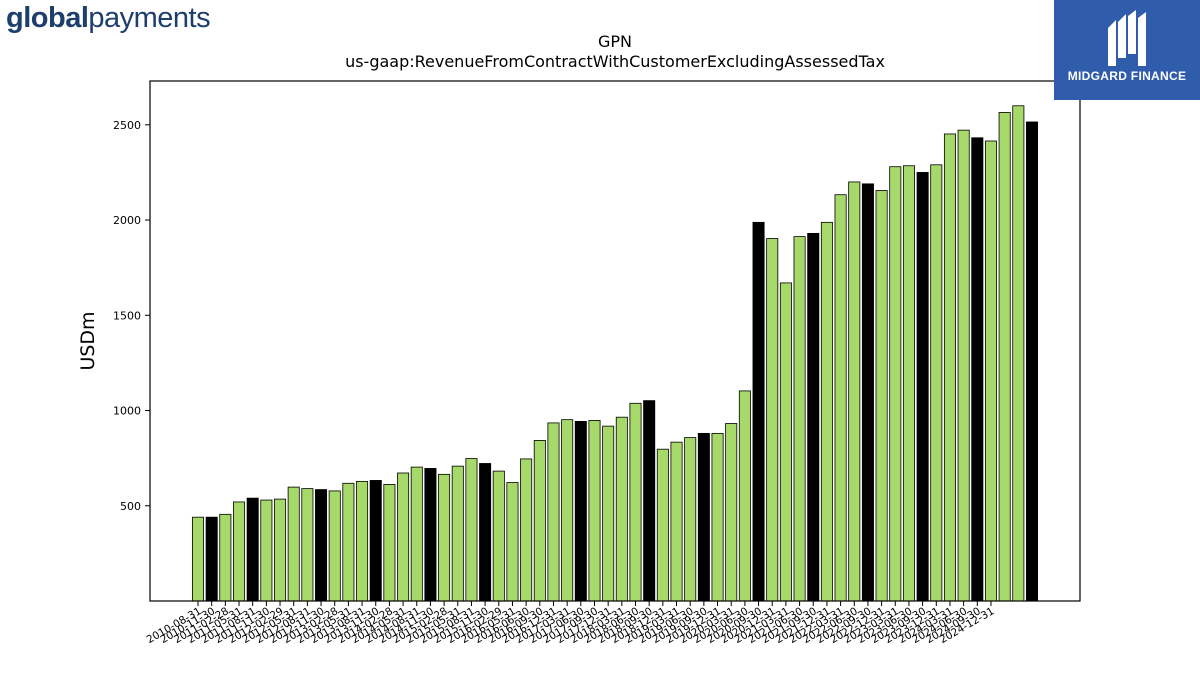 The height and width of the screenshot is (675, 1200). Describe the element at coordinates (127, 220) in the screenshot. I see `y-tick-label: 2000` at that location.